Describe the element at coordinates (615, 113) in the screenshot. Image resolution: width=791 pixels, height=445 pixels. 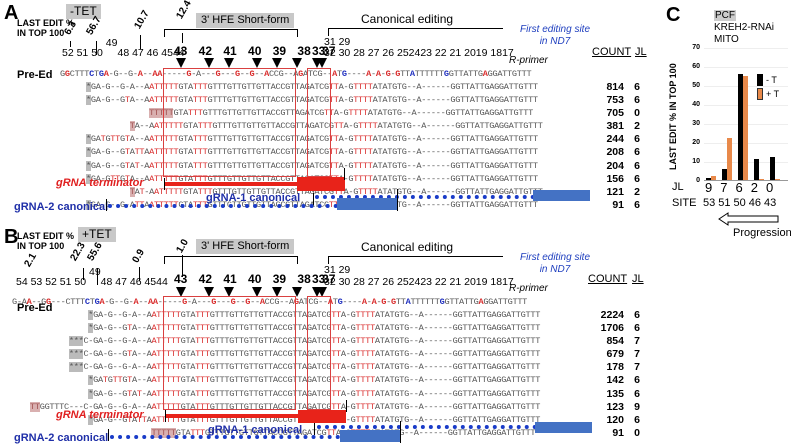
I see `count-value: 705` at that location.